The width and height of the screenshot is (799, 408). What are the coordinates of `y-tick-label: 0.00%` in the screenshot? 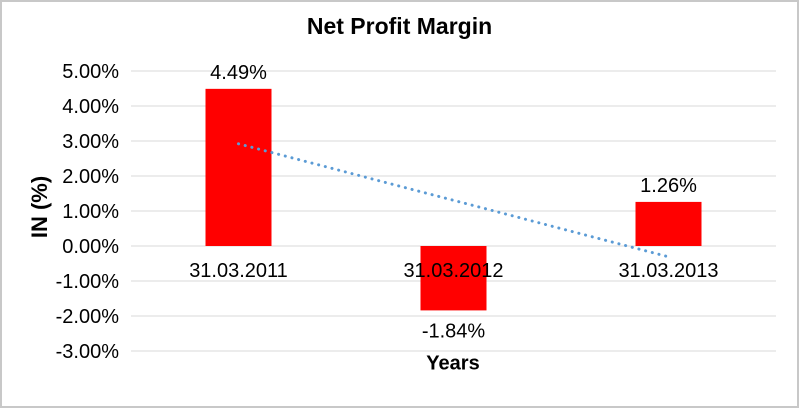 It's located at (90, 247).